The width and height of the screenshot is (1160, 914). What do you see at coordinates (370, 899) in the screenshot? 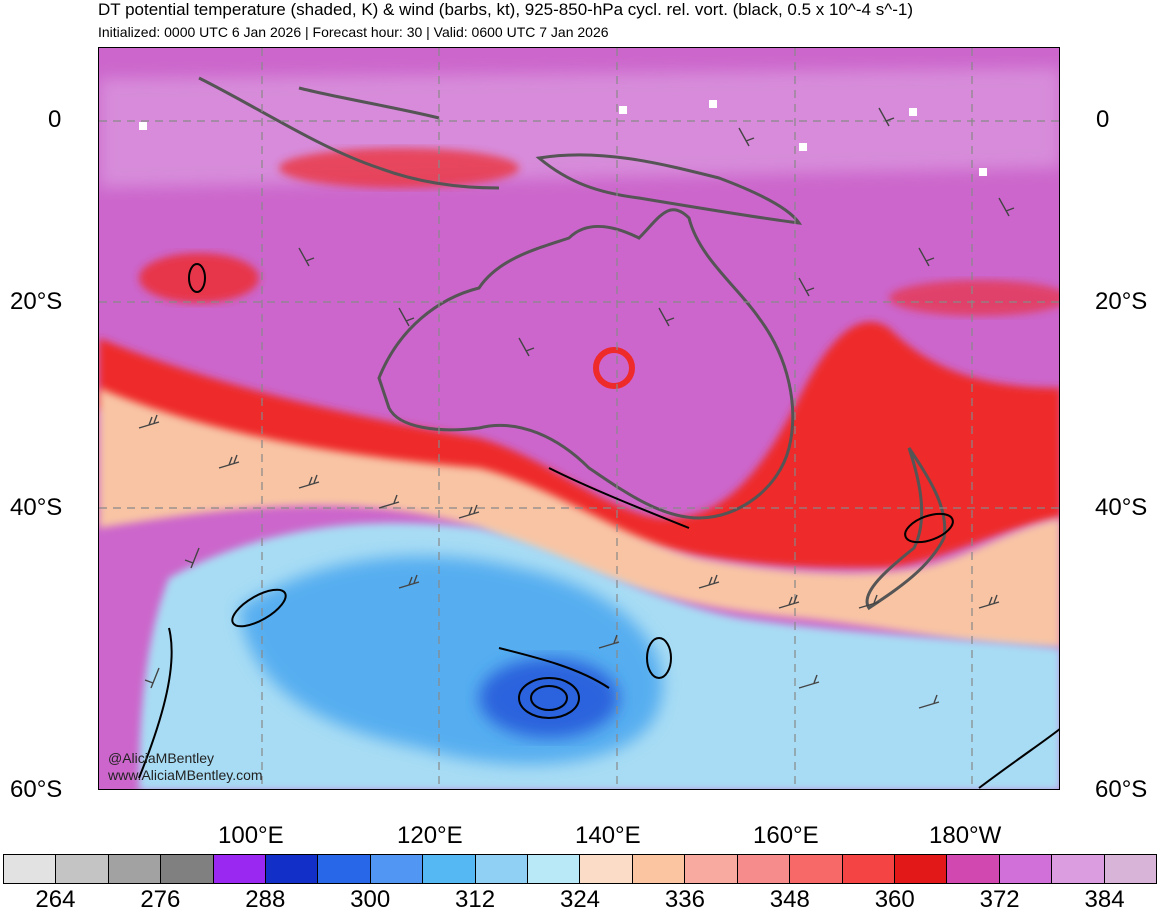
I see `colorbar-label: 300` at bounding box center [370, 899].